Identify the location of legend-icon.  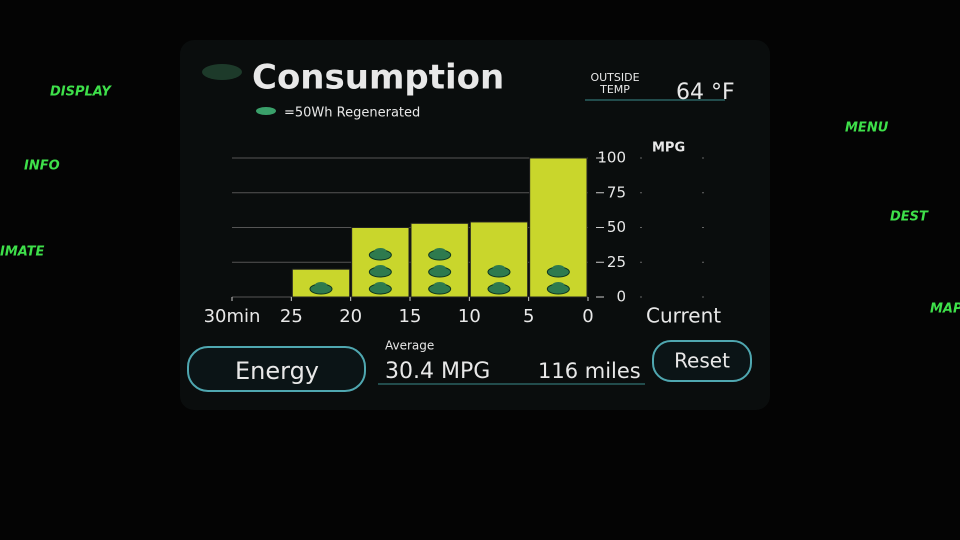
(266, 111).